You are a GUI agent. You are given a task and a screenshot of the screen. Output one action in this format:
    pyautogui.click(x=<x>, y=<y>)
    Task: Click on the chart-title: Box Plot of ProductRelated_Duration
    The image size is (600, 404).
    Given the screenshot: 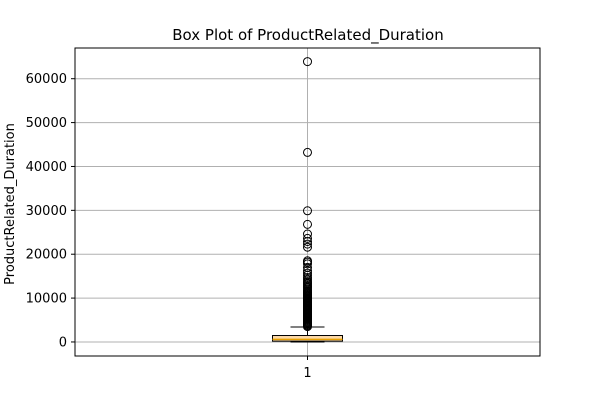 What is the action you would take?
    pyautogui.click(x=308, y=35)
    